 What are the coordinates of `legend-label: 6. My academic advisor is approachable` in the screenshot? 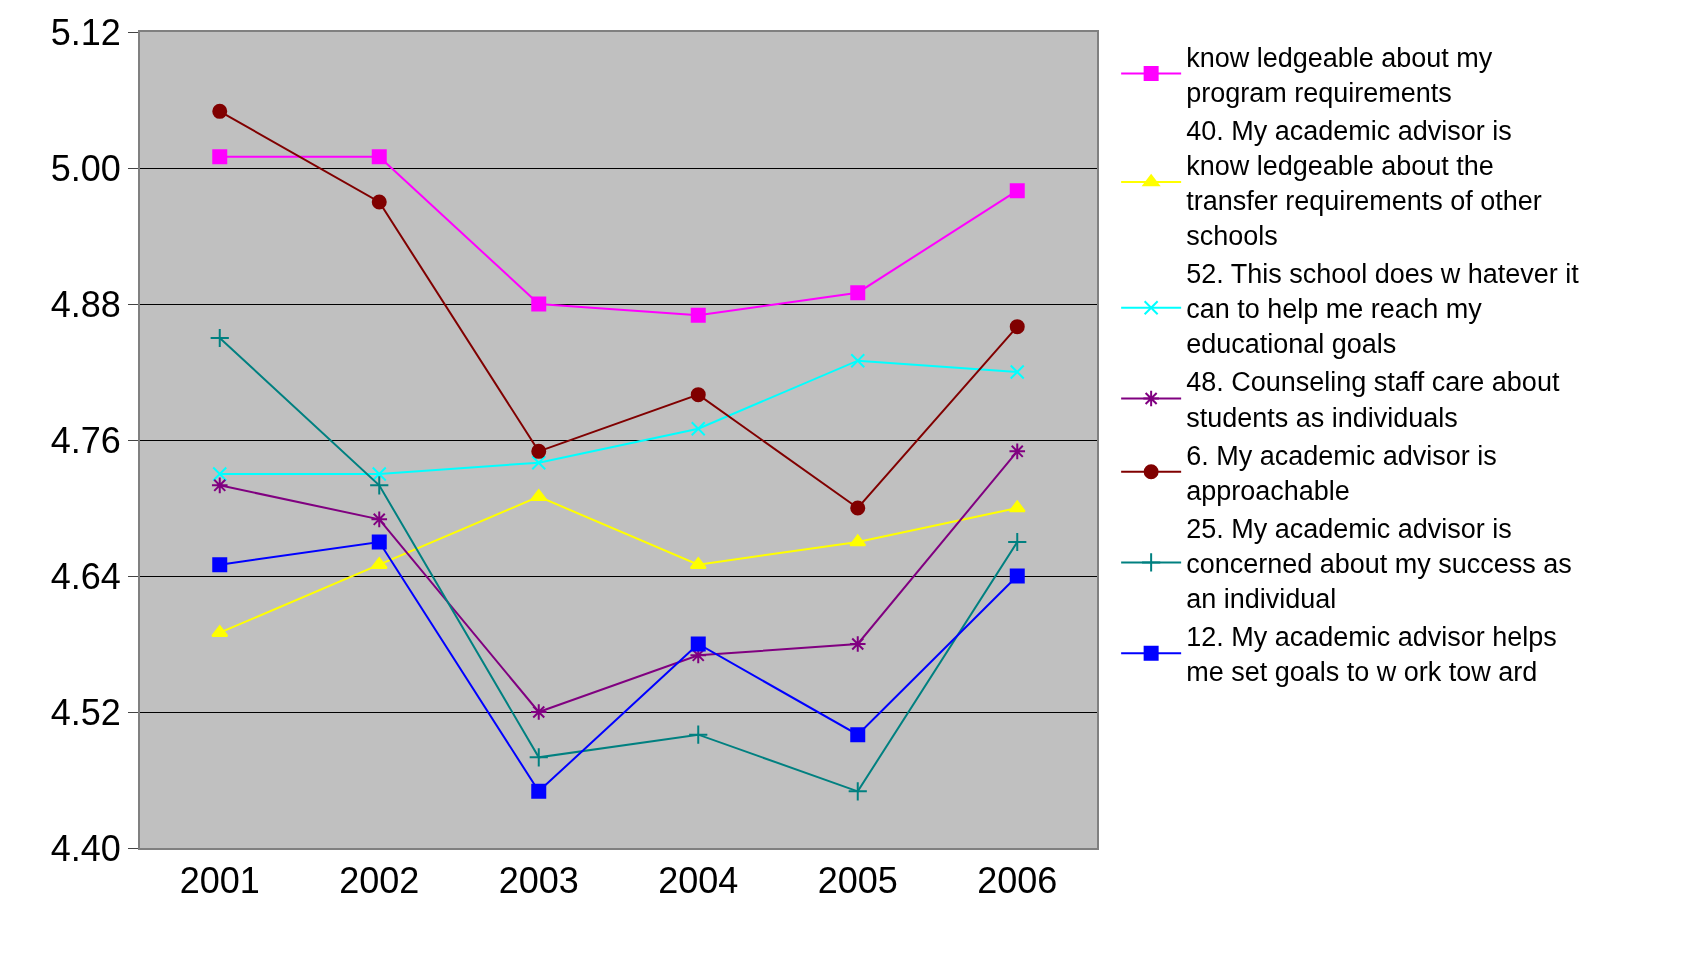 It's located at (1341, 473).